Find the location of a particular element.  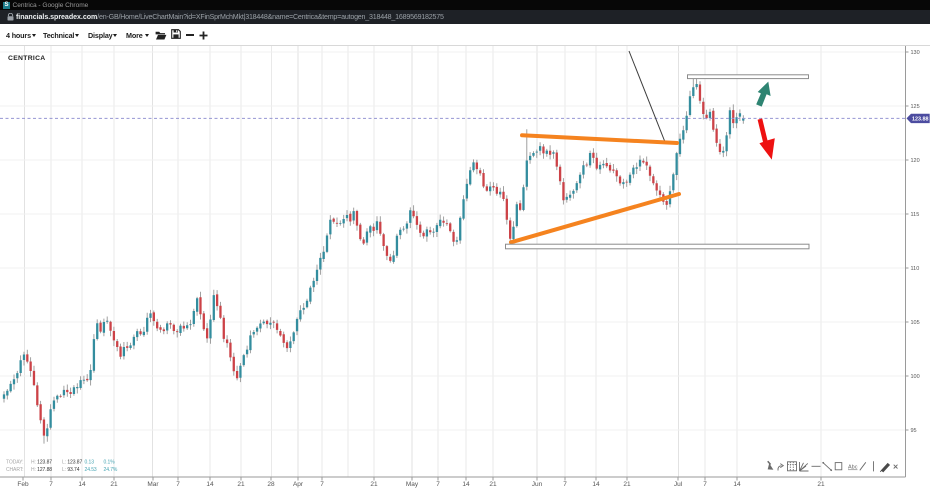

svg-text: 115 is located at coordinates (915, 215).